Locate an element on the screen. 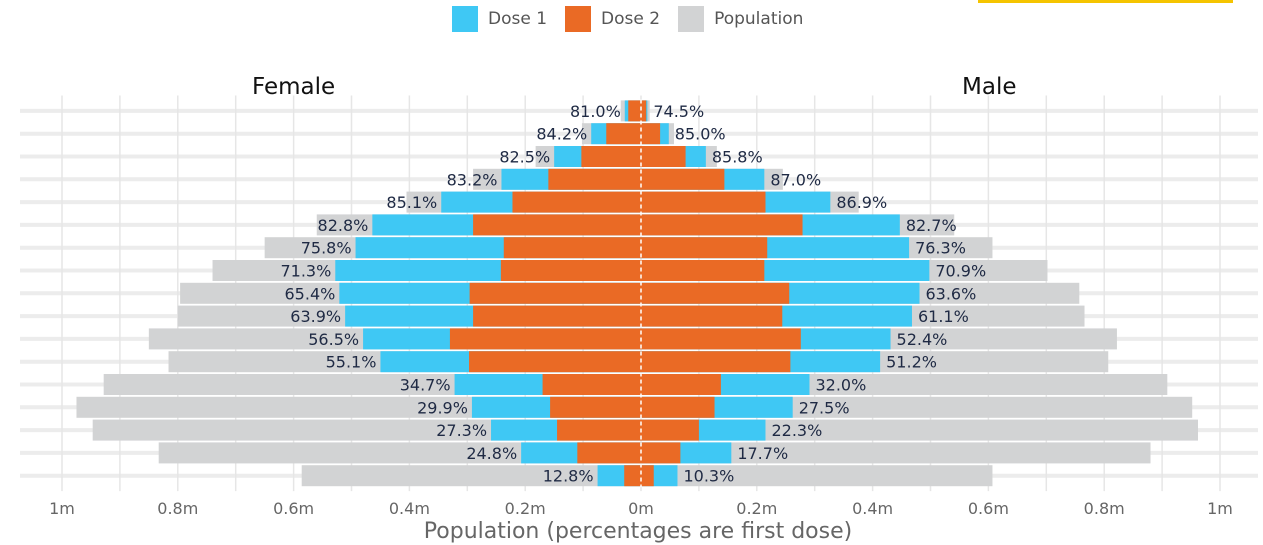 The height and width of the screenshot is (545, 1263). data-label-male: 74.5% is located at coordinates (678, 111).